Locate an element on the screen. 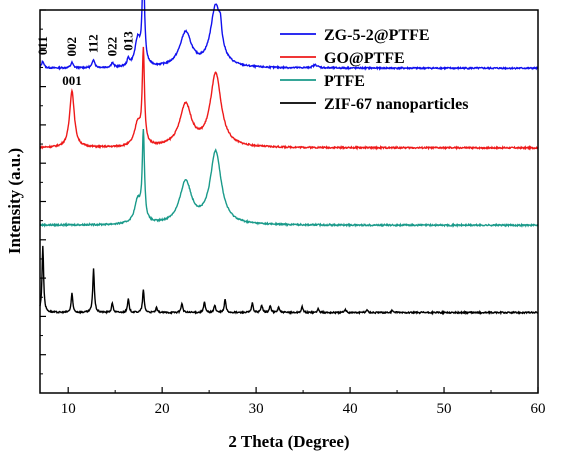  y-axis-ticks is located at coordinates (43, 192).